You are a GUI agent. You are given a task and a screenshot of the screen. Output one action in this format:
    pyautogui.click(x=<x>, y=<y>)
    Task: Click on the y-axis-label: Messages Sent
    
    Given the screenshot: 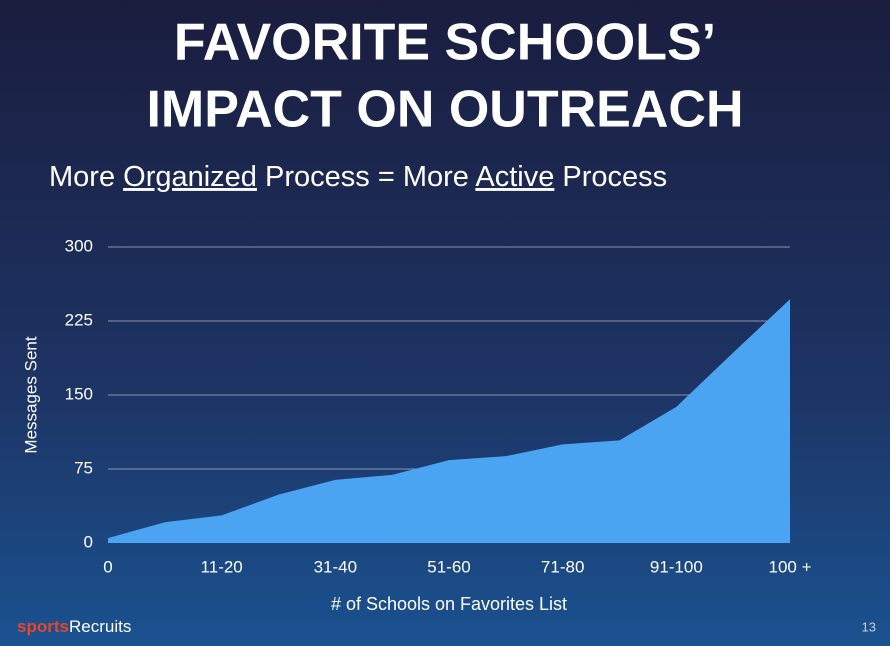 What is the action you would take?
    pyautogui.click(x=30, y=394)
    